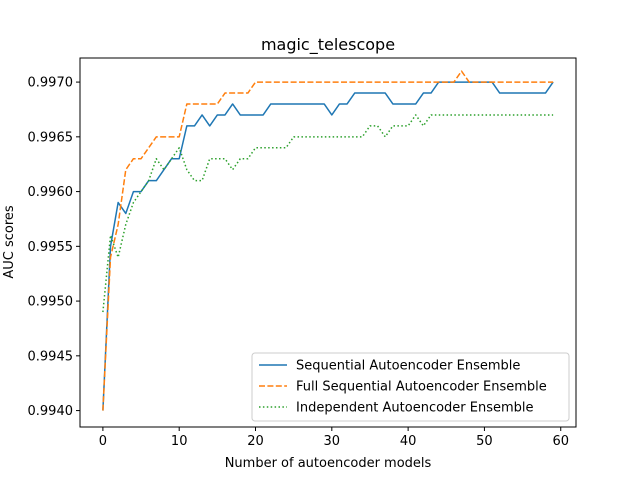 The image size is (640, 480). What do you see at coordinates (103, 441) in the screenshot?
I see `x-tick-label: 0` at bounding box center [103, 441].